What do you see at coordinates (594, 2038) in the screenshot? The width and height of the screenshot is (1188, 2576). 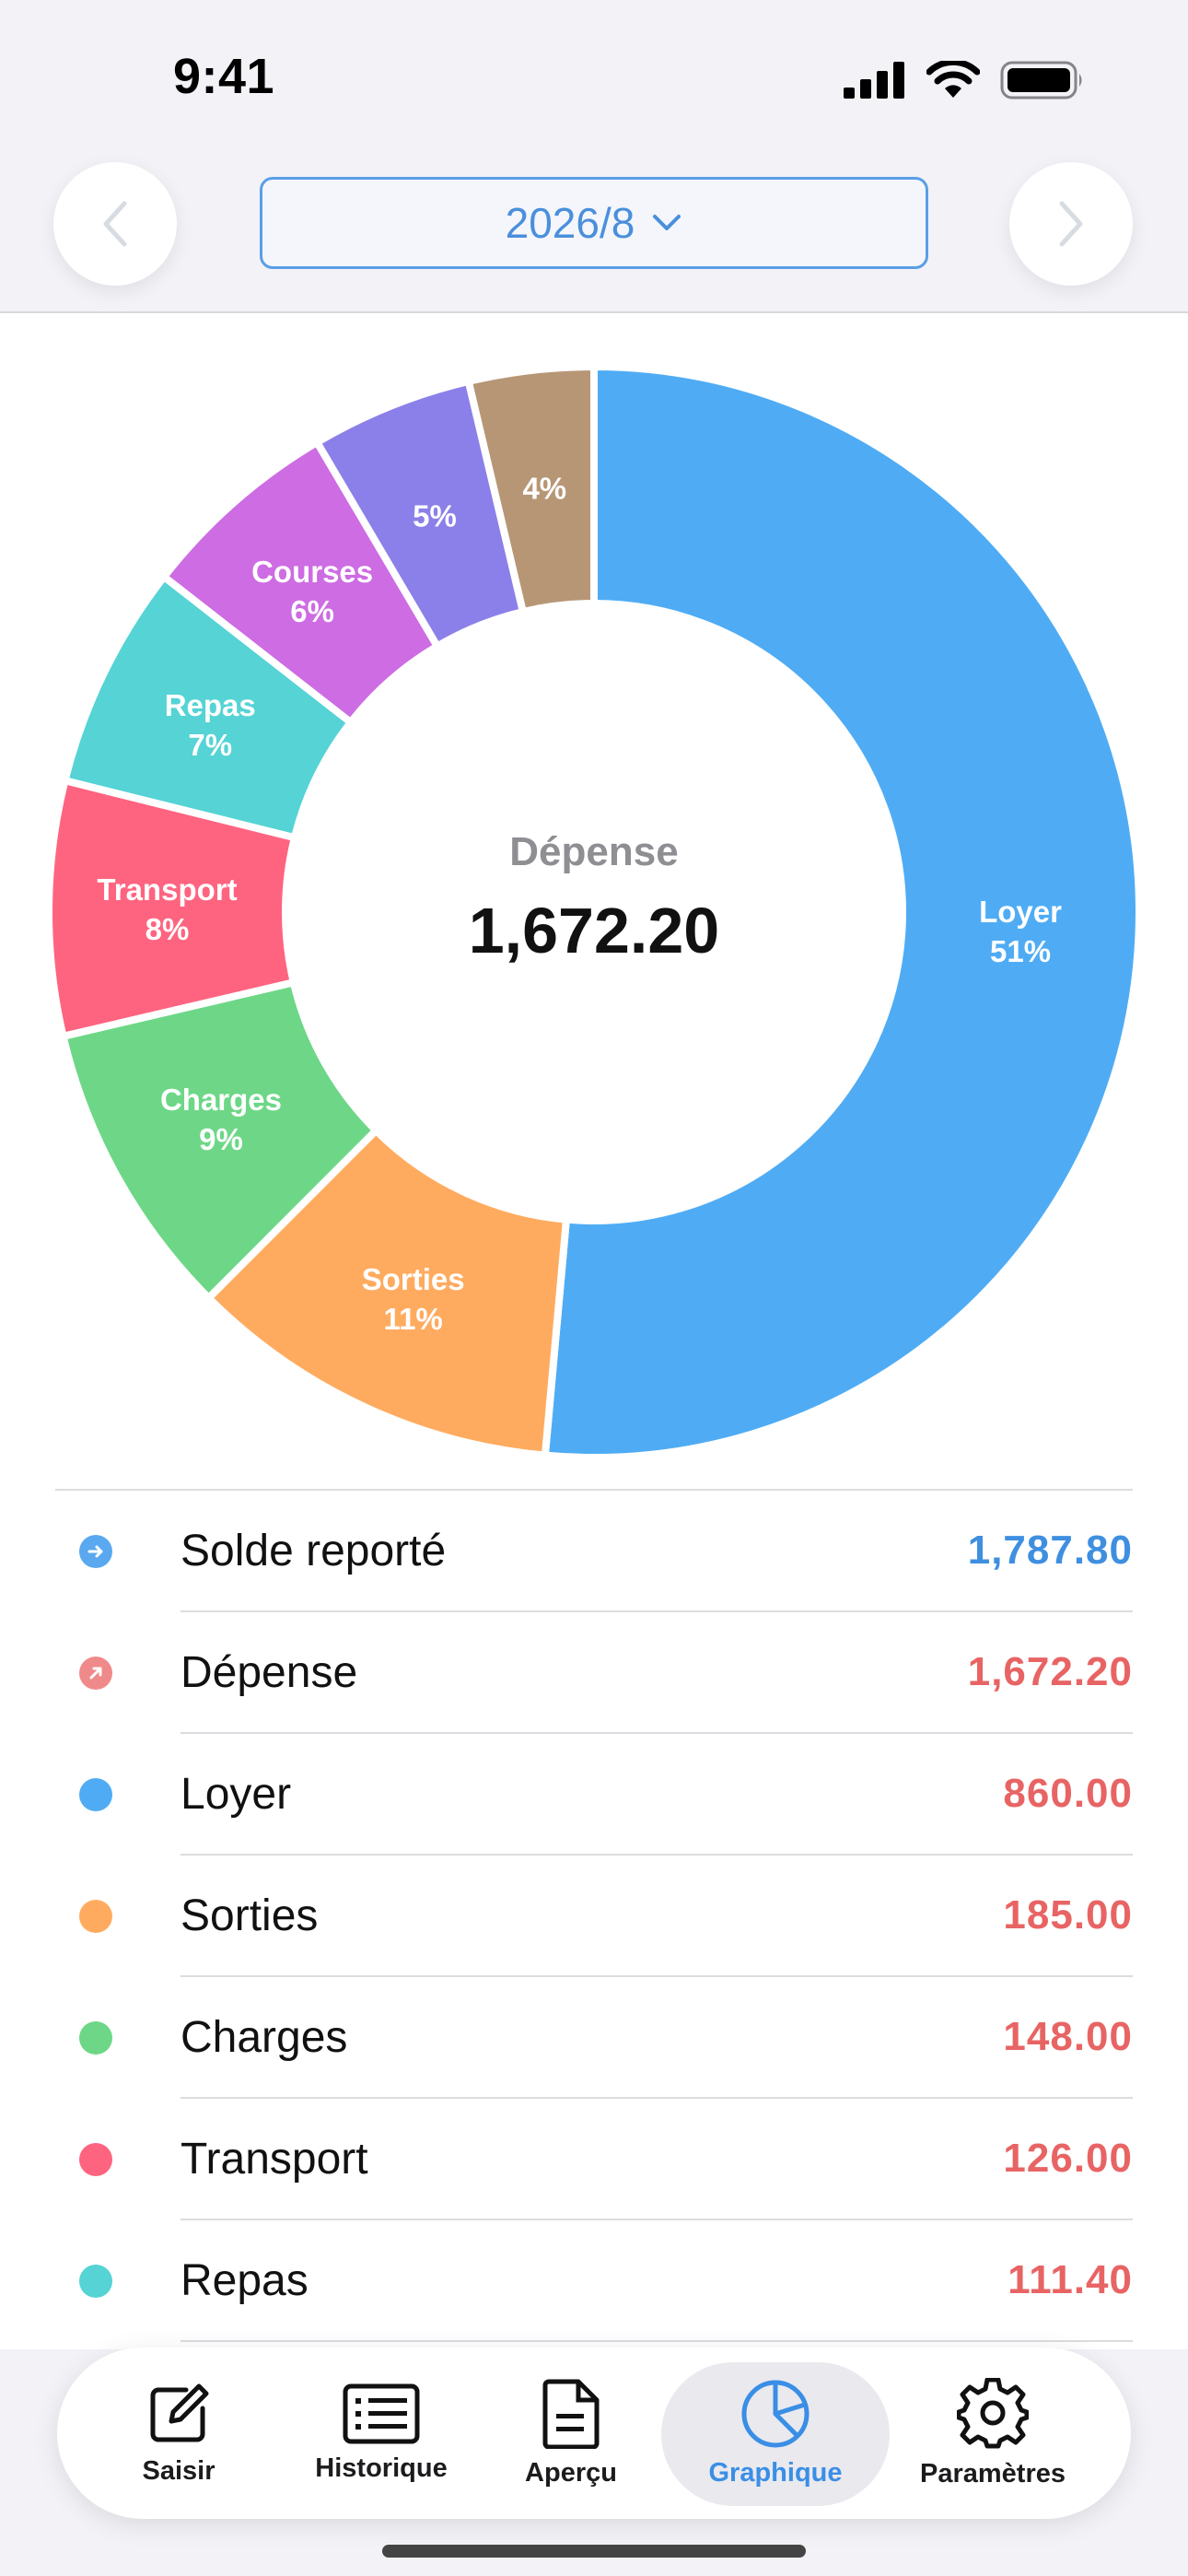 I see `summary-row-charges: Charges 148.00` at bounding box center [594, 2038].